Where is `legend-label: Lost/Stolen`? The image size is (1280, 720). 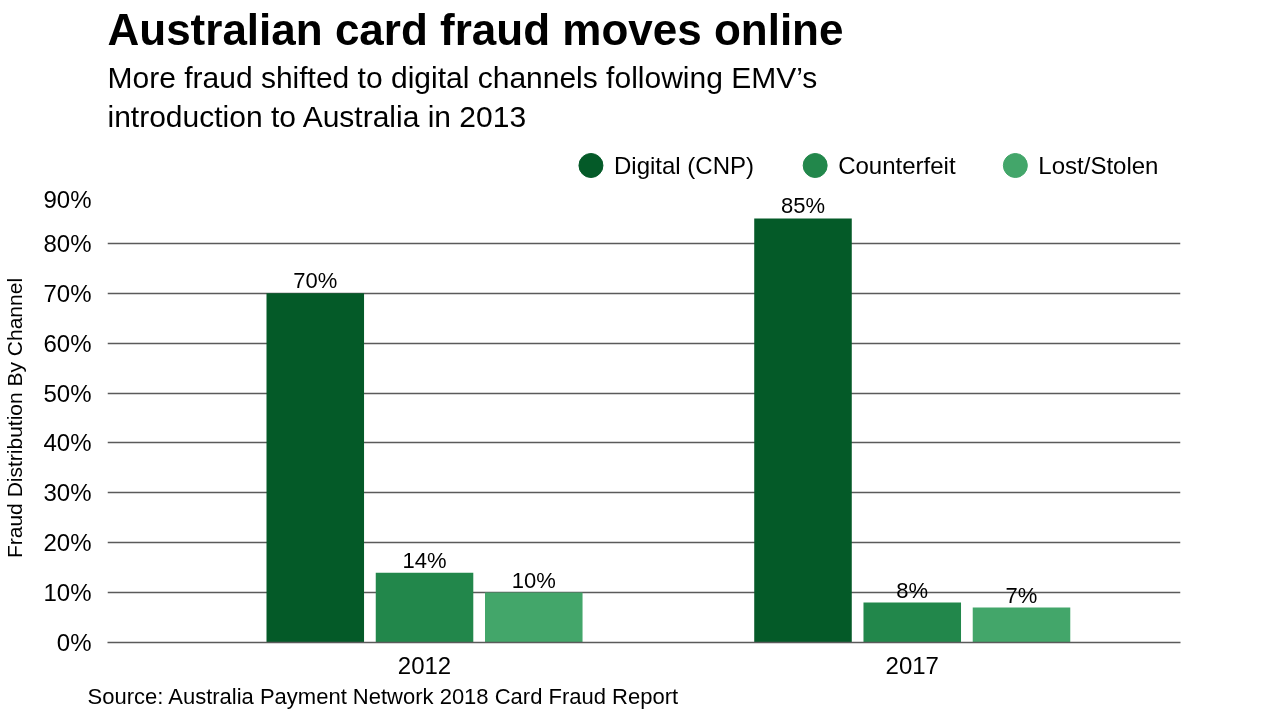 legend-label: Lost/Stolen is located at coordinates (1098, 165).